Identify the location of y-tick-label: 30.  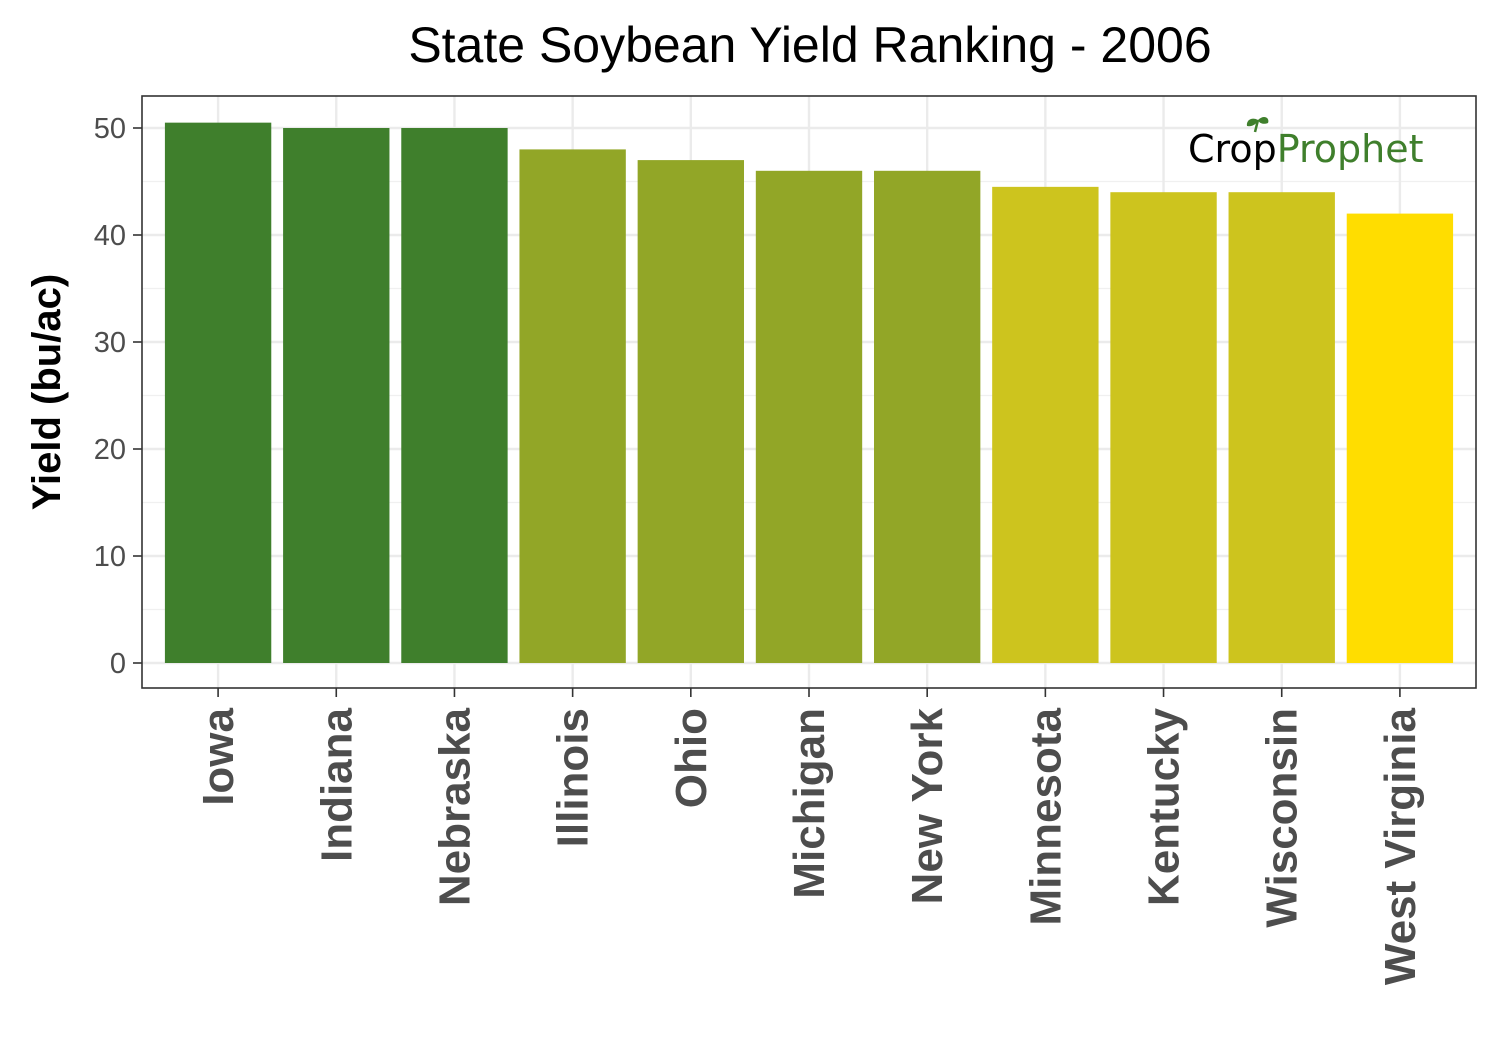
(110, 343).